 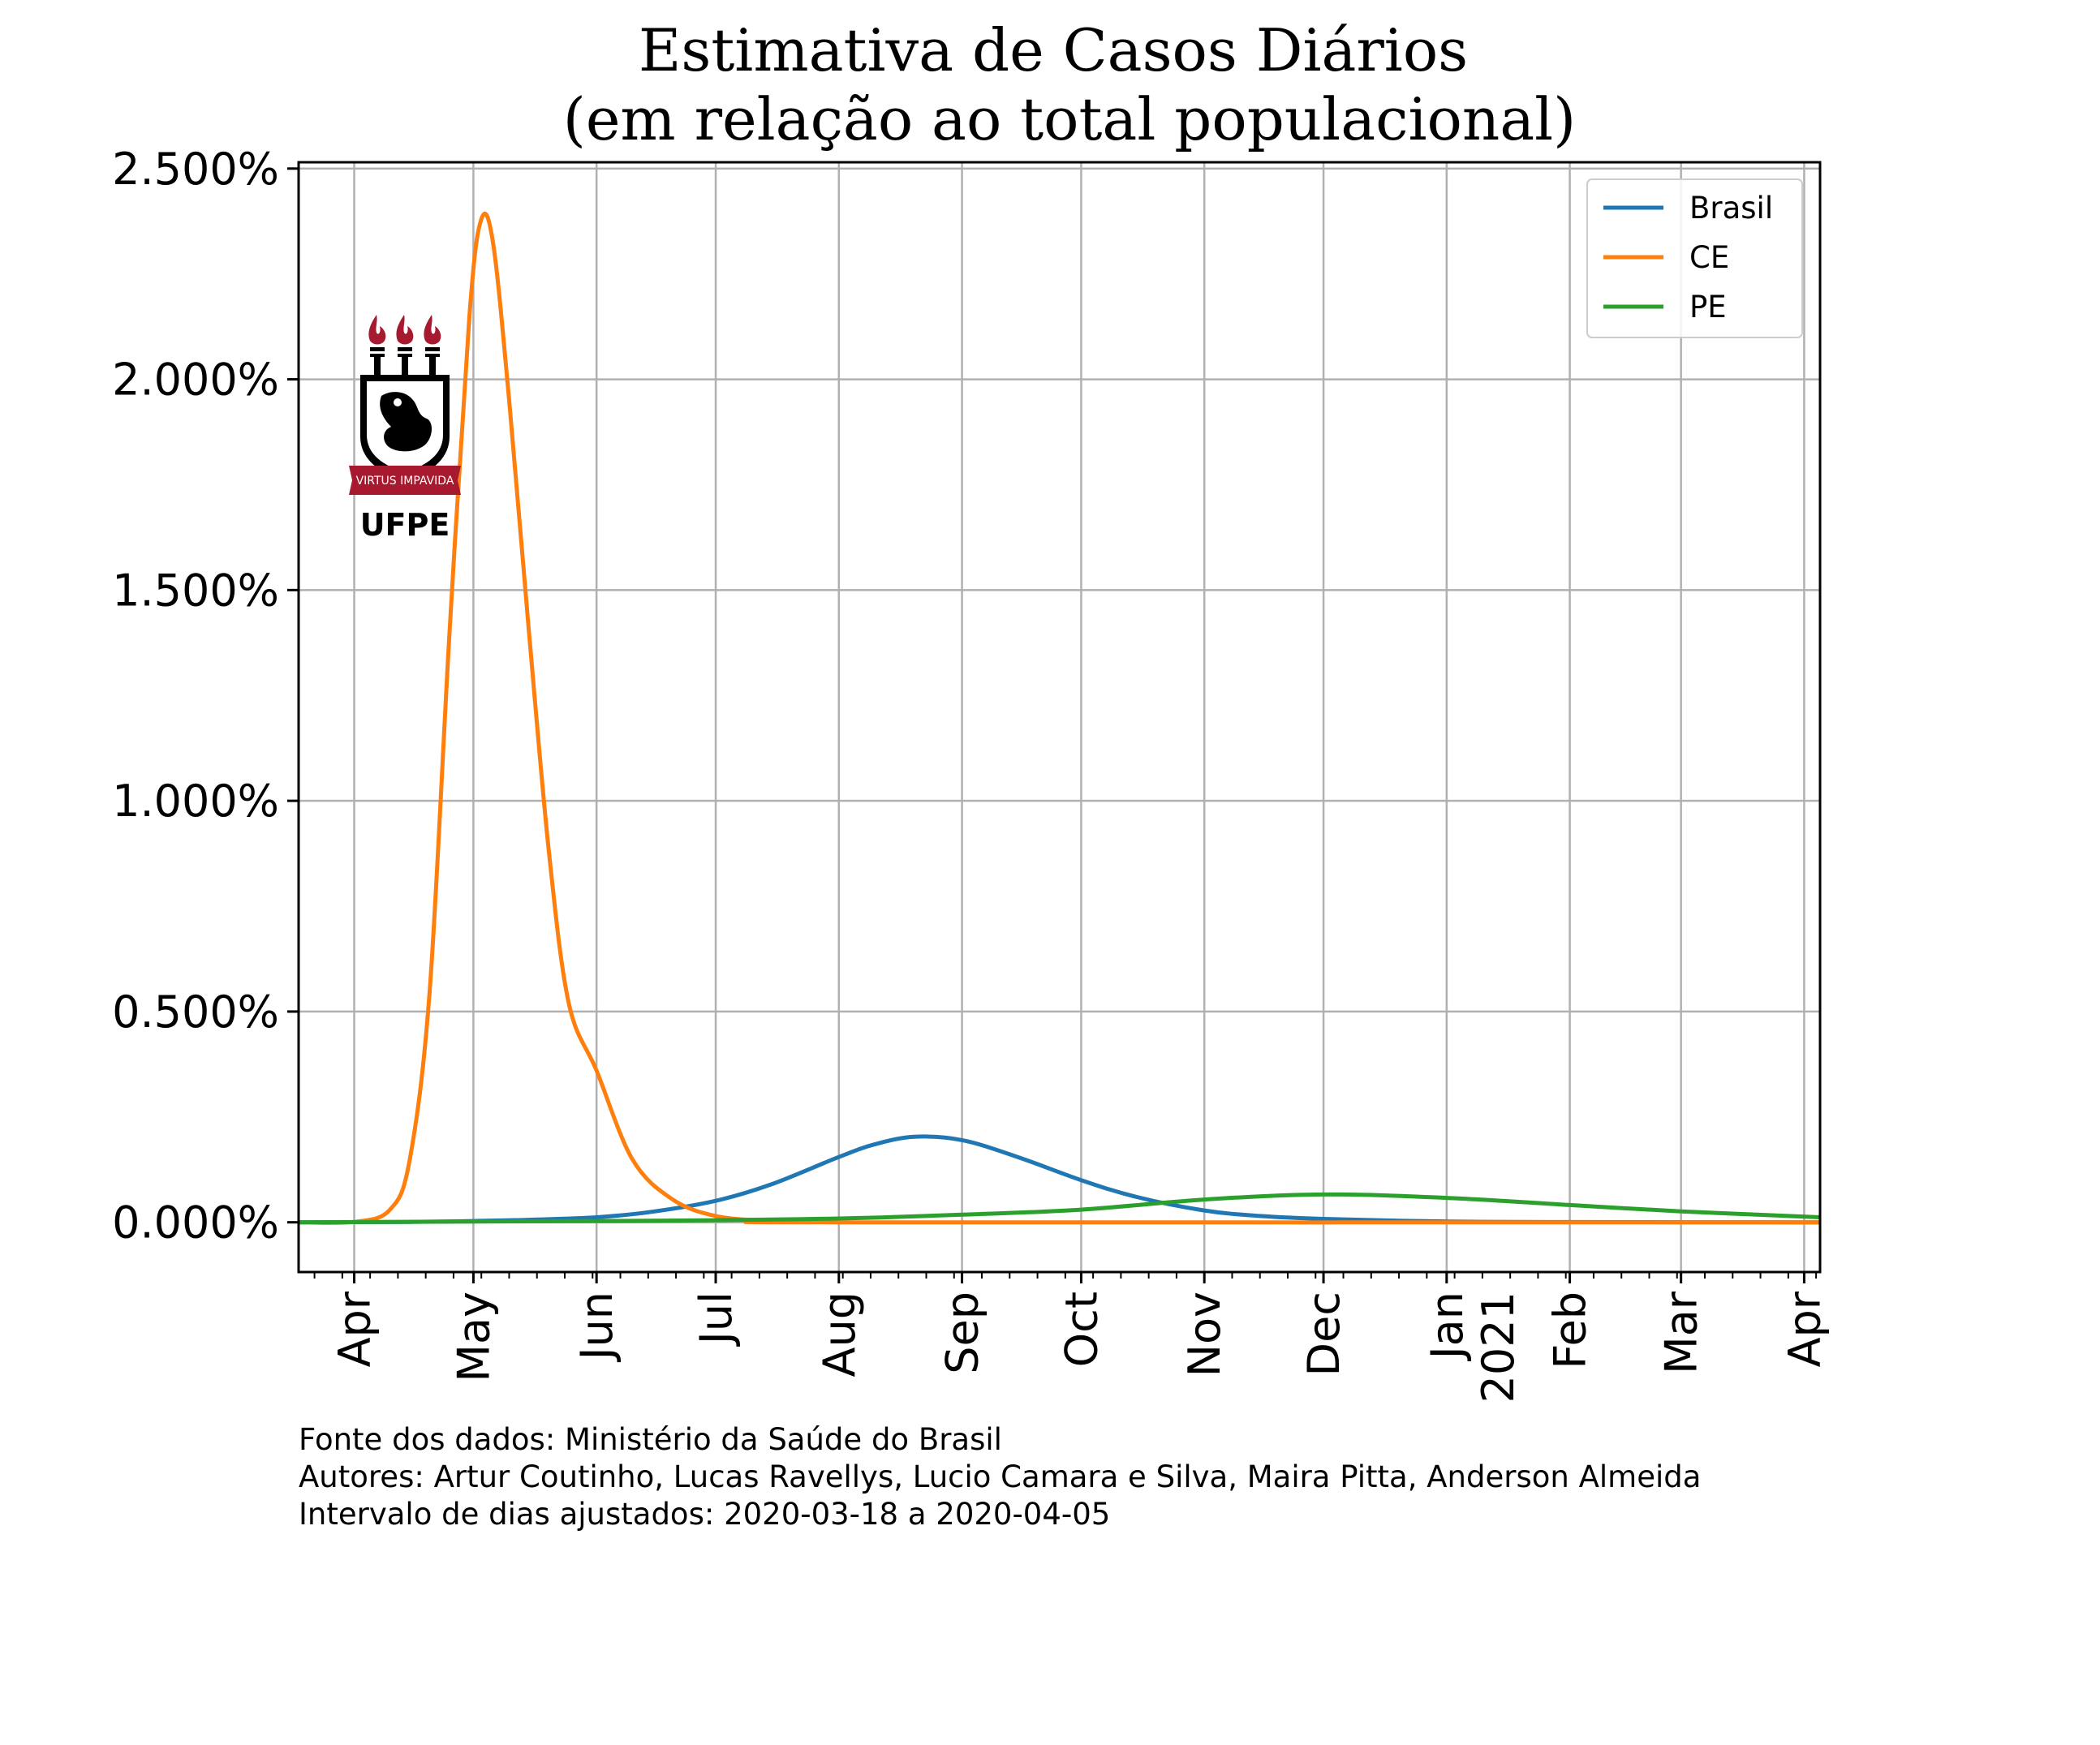 I want to click on motto-ribbon: VIRTUS IMPAVIDA, so click(x=405, y=480).